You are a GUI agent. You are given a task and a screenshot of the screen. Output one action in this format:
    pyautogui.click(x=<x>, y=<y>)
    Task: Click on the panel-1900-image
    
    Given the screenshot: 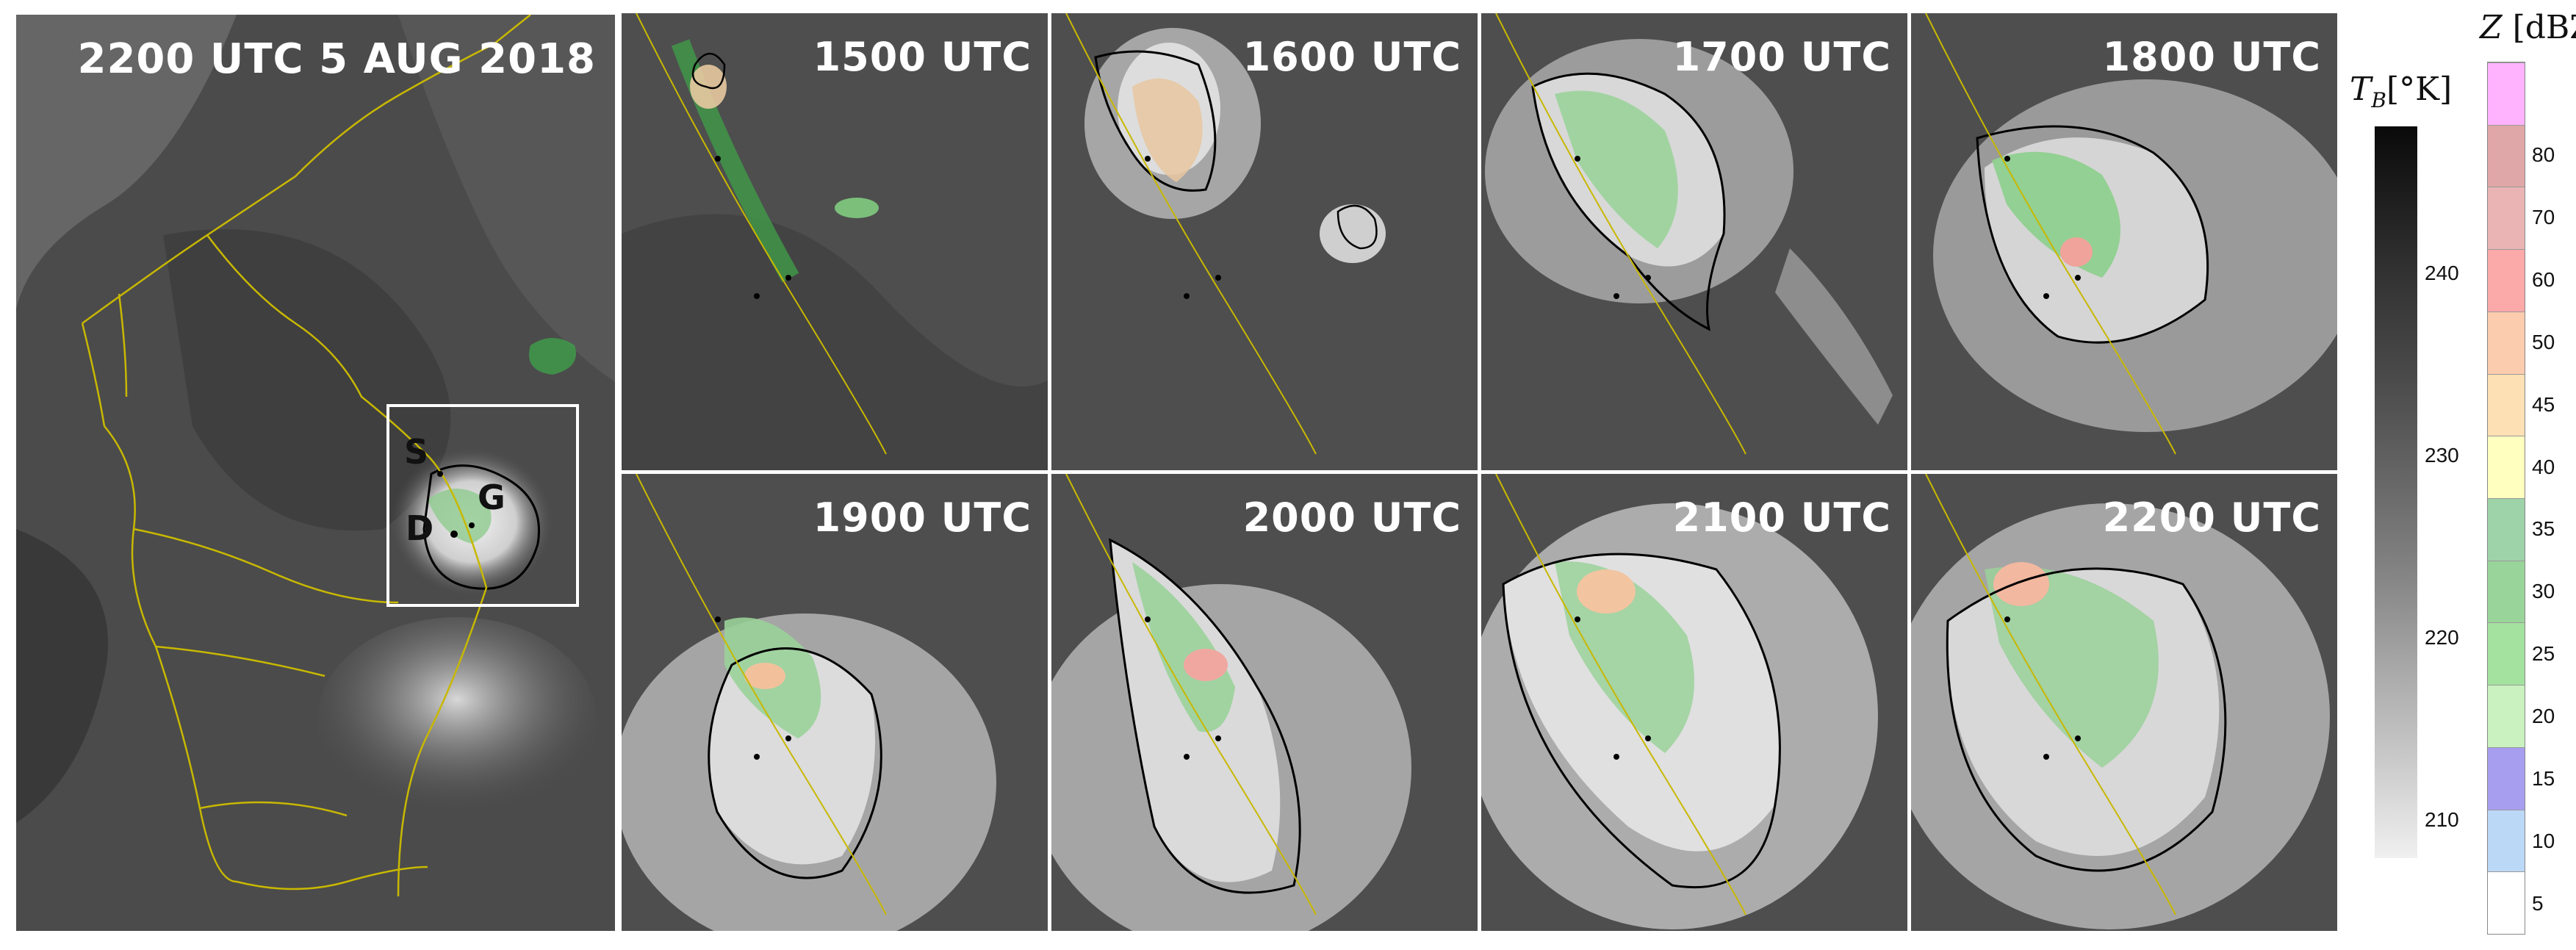 What is the action you would take?
    pyautogui.click(x=835, y=702)
    